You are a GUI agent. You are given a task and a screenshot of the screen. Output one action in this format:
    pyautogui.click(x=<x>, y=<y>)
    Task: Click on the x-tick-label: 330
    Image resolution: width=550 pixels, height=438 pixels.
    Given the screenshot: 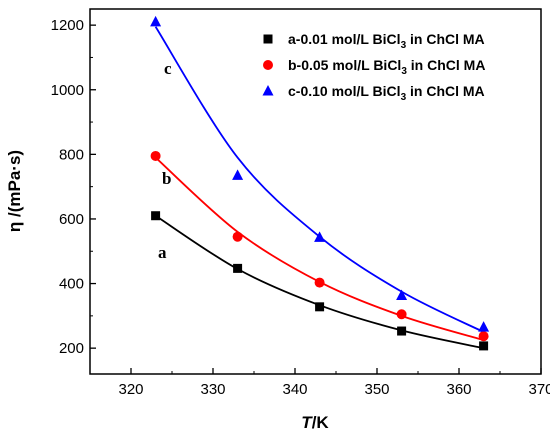 What is the action you would take?
    pyautogui.click(x=212, y=389)
    